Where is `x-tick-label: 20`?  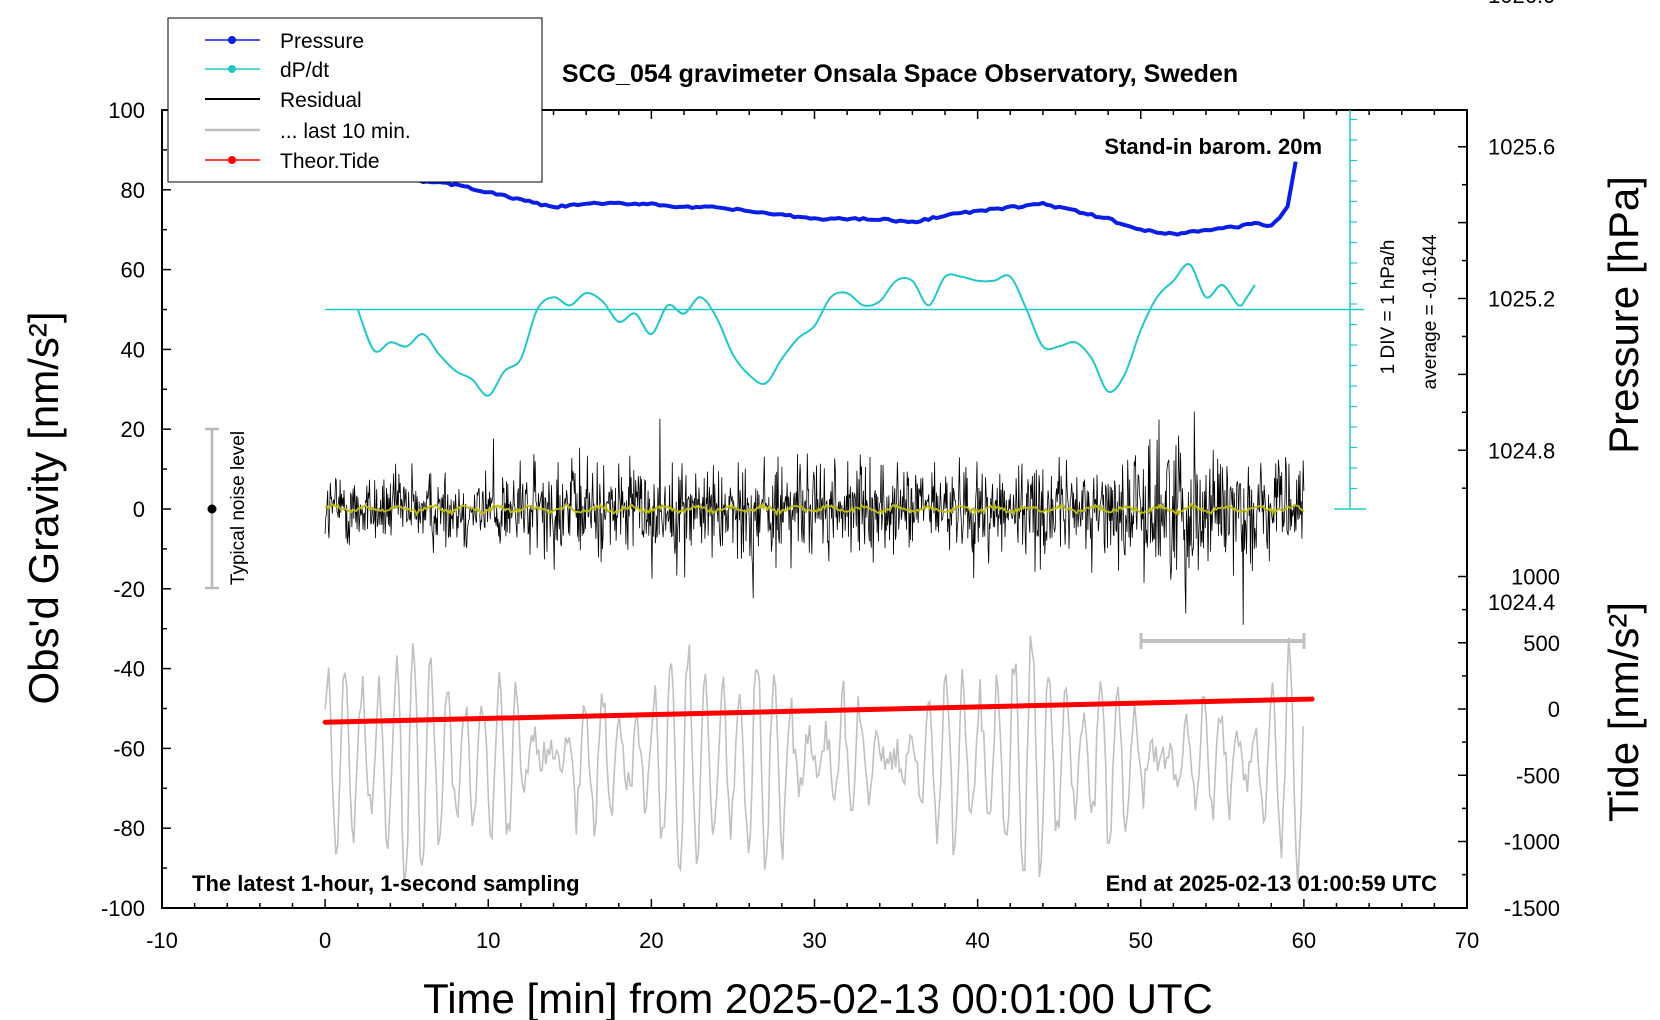 x-tick-label: 20 is located at coordinates (651, 940).